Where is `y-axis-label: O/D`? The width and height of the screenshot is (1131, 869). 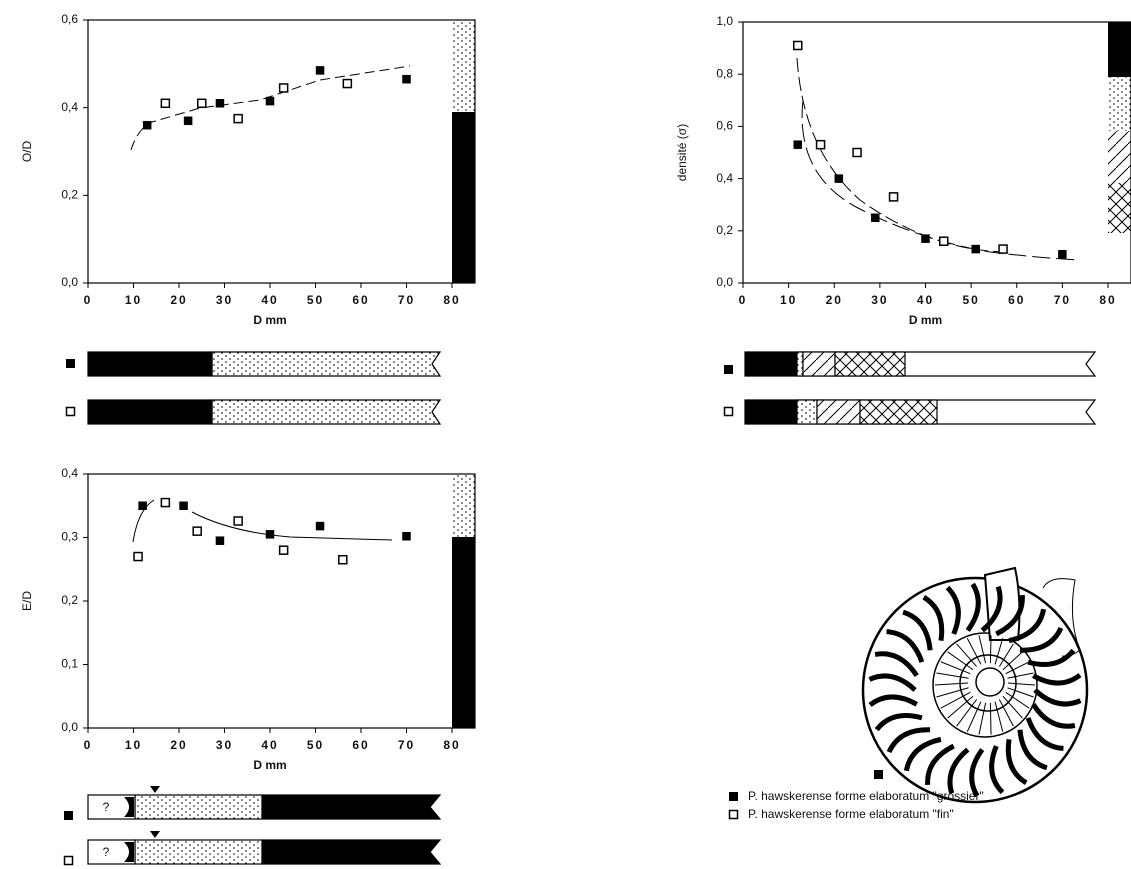 y-axis-label: O/D is located at coordinates (27, 152).